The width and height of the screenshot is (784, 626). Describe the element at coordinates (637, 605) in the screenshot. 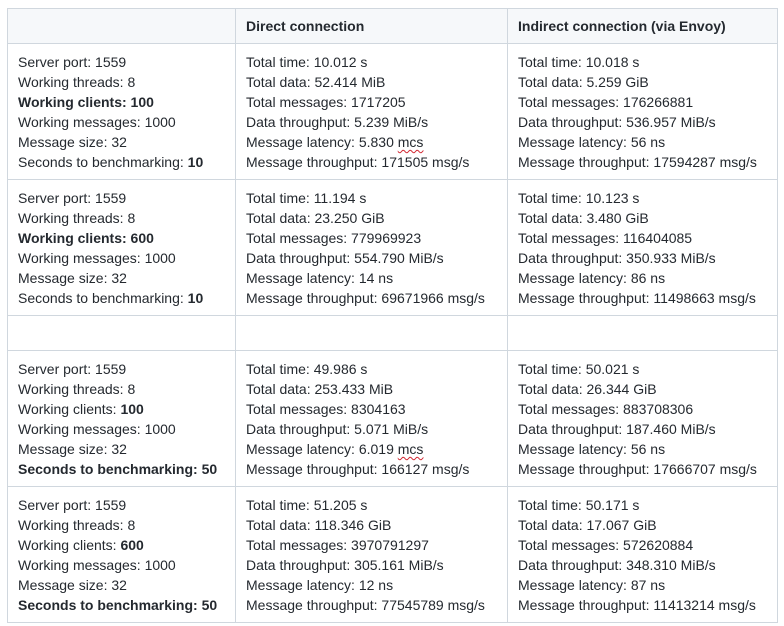

I see `message-throughput: Message throughput: 11413214 msg/s` at that location.